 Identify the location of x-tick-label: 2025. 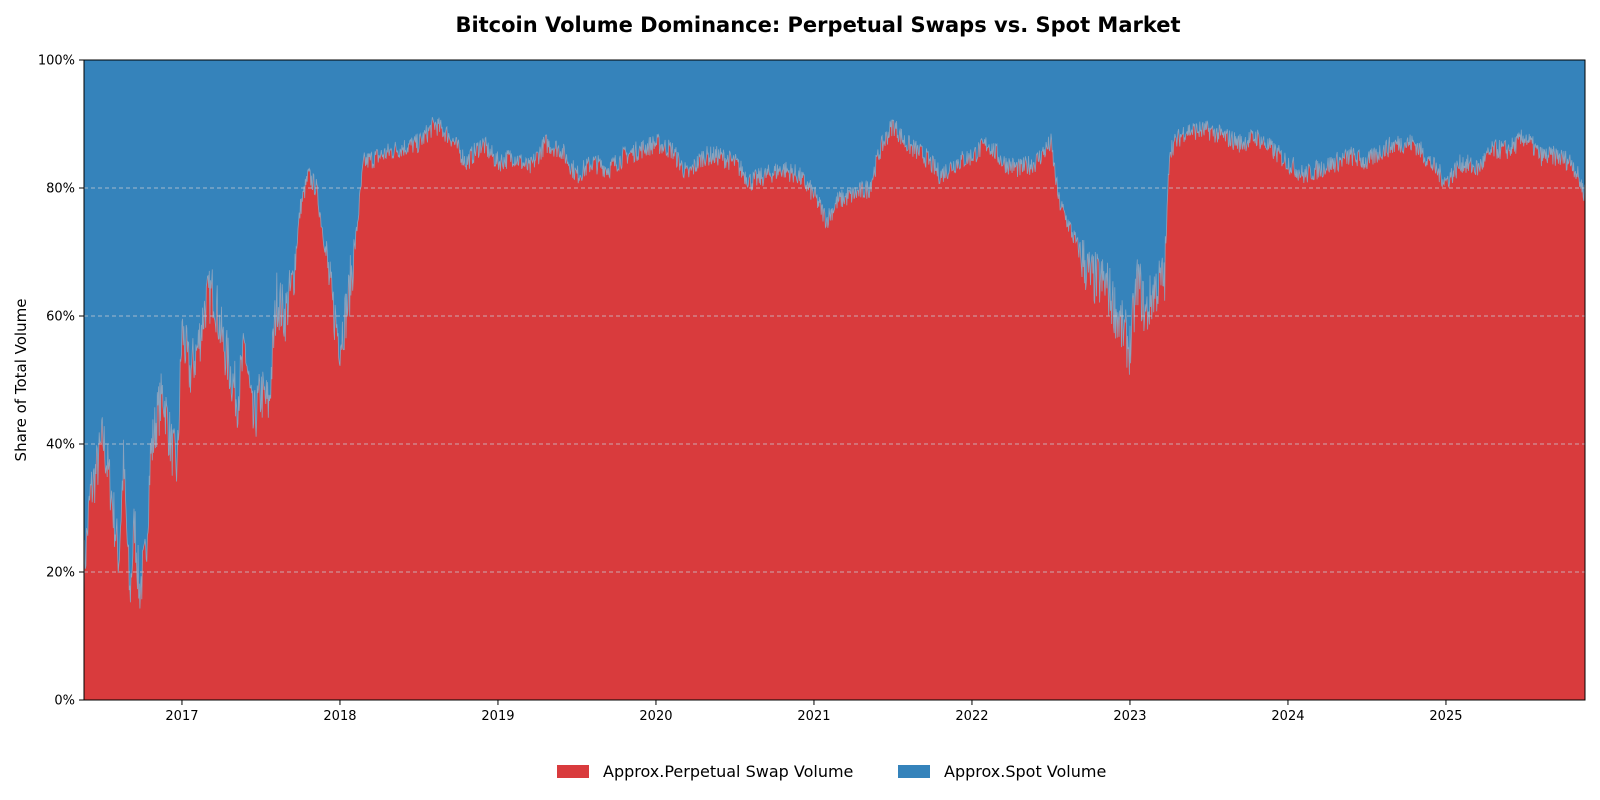
(1445, 716).